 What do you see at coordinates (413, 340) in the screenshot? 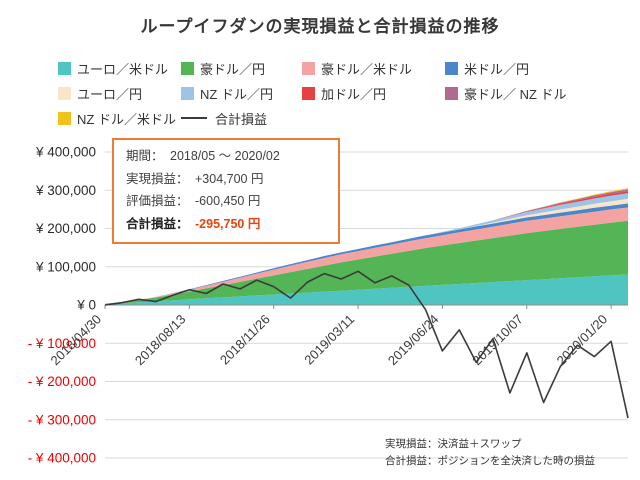
I see `x-axis-label: 2019/06/24` at bounding box center [413, 340].